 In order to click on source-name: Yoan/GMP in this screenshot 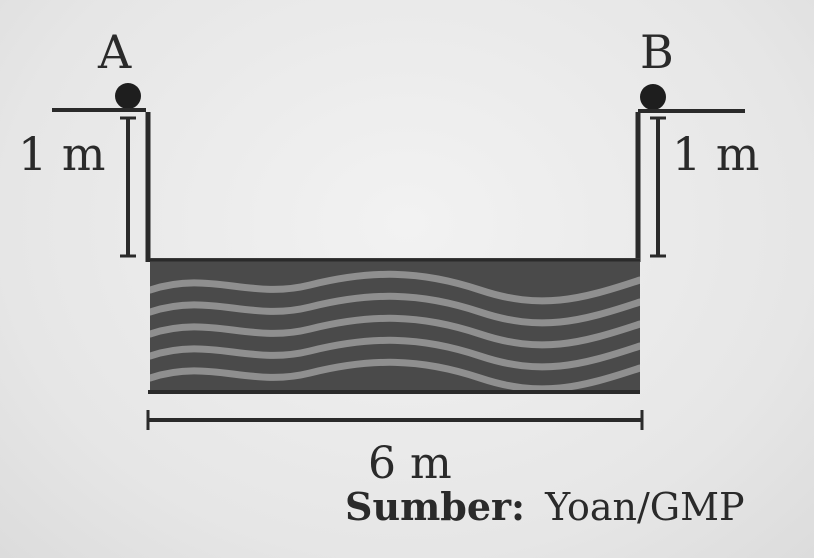, I will do `click(644, 507)`.